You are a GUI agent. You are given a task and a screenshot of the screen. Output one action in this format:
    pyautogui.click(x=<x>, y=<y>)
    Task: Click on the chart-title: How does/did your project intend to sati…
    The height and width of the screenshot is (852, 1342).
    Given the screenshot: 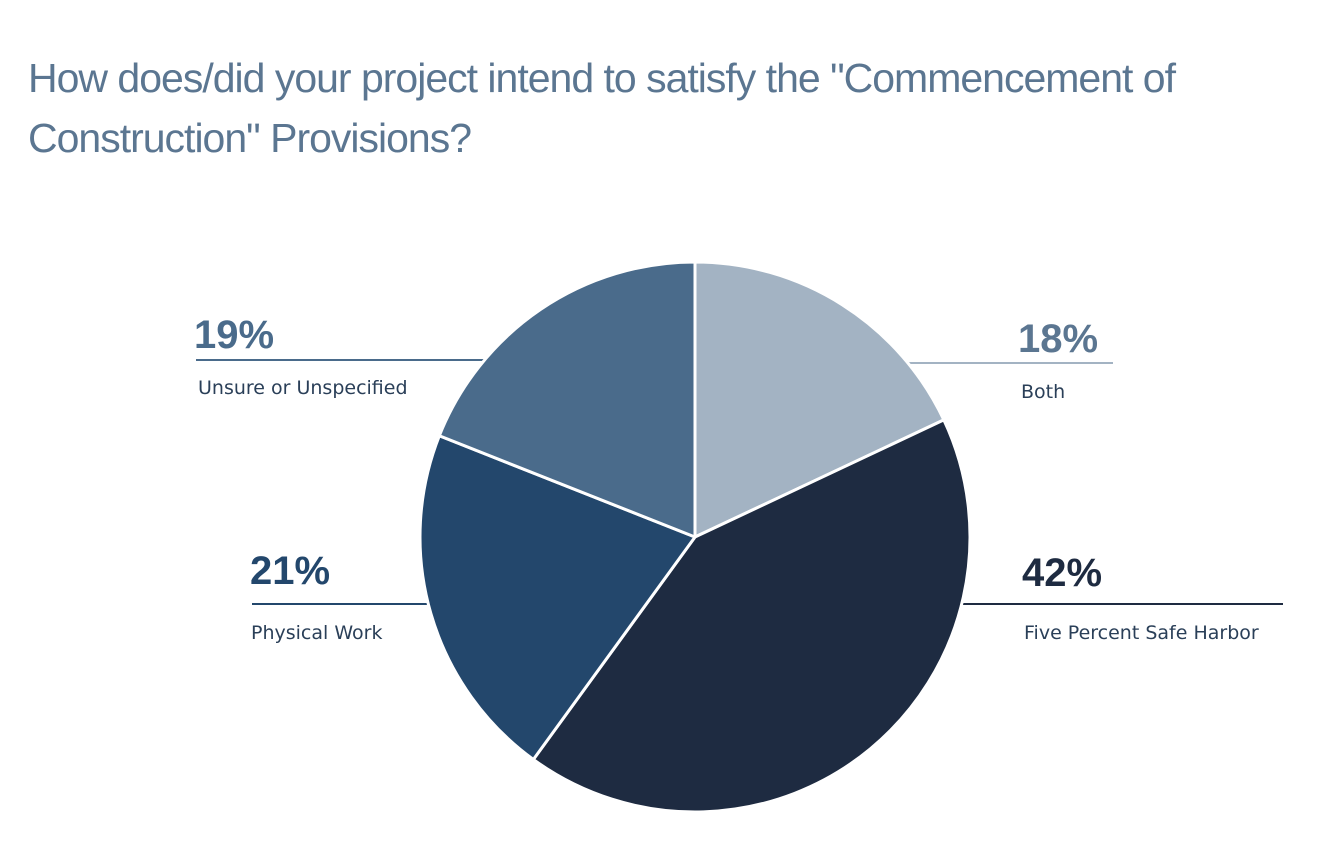 What is the action you would take?
    pyautogui.click(x=602, y=108)
    